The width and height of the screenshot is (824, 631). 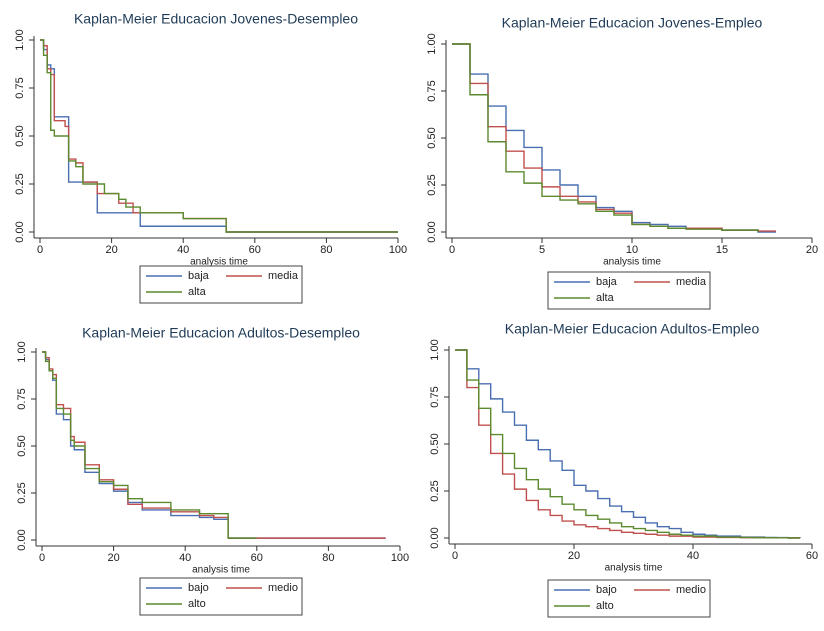 I want to click on chart-title: Kaplan-Meier Educacion Jovenes-Desempleo, so click(x=216, y=19).